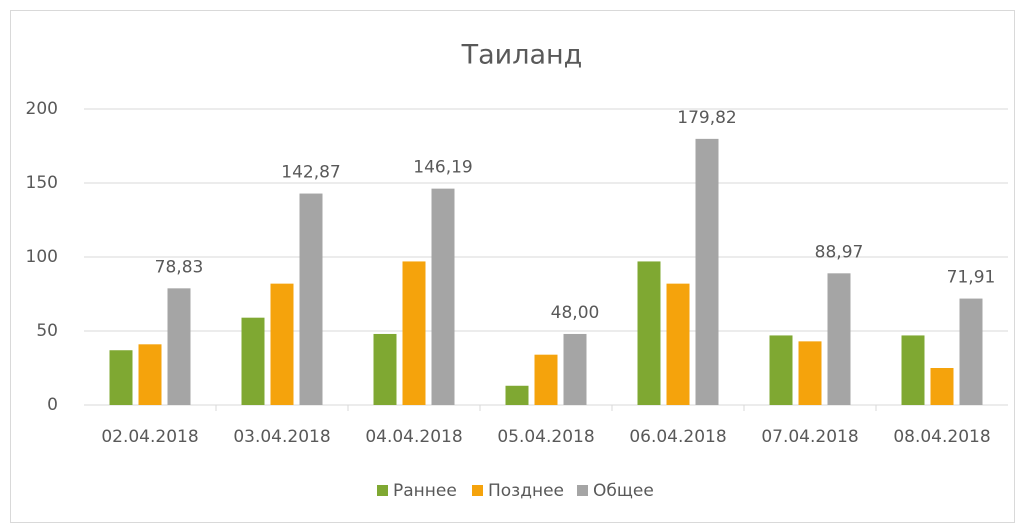 The image size is (1026, 524). What do you see at coordinates (971, 278) in the screenshot?
I see `data-label: 71,91` at bounding box center [971, 278].